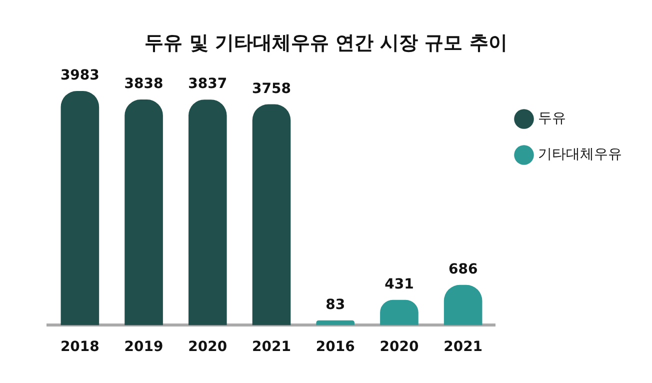  What do you see at coordinates (271, 88) in the screenshot?
I see `data-label: 3758` at bounding box center [271, 88].